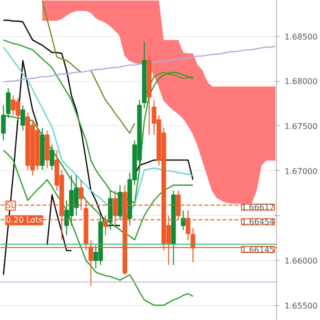 This screenshot has height=320, width=320. What do you see at coordinates (301, 81) in the screenshot?
I see `y-tick-label: 1.68000` at bounding box center [301, 81].